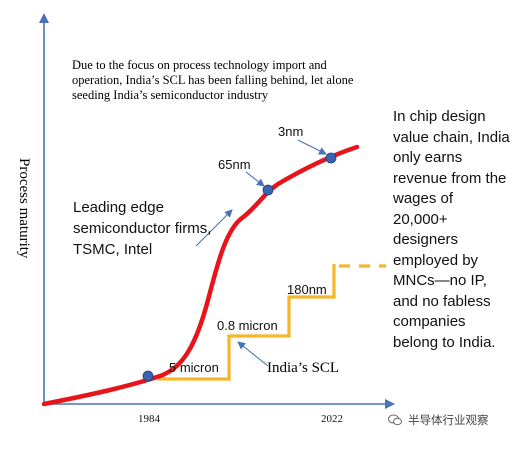 Image resolution: width=516 pixels, height=451 pixels. Describe the element at coordinates (255, 179) in the screenshot. I see `arrow-65nm` at that location.